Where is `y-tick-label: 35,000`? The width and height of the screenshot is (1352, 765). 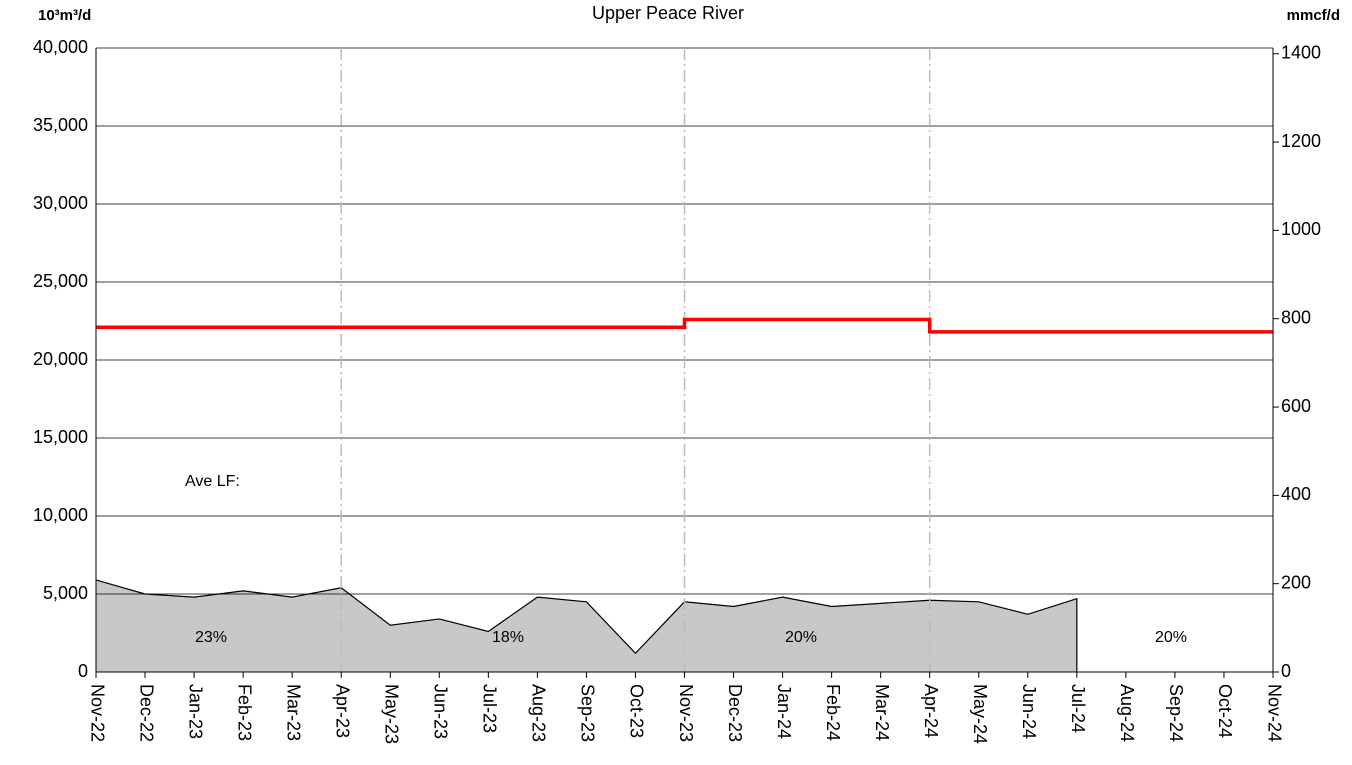
y-tick-label: 35,000 is located at coordinates (60, 125).